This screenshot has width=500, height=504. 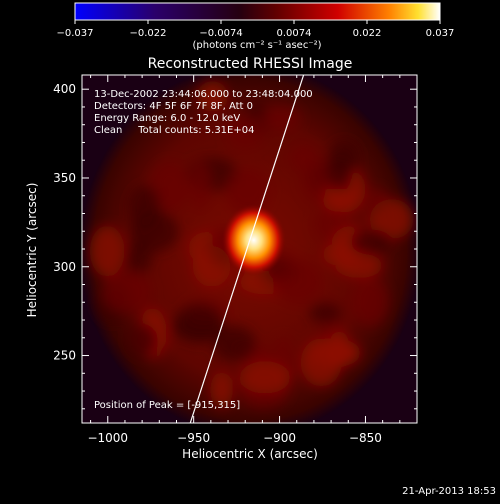 I want to click on y-axis-label: Heliocentric Y (arcsec), so click(x=32, y=250).